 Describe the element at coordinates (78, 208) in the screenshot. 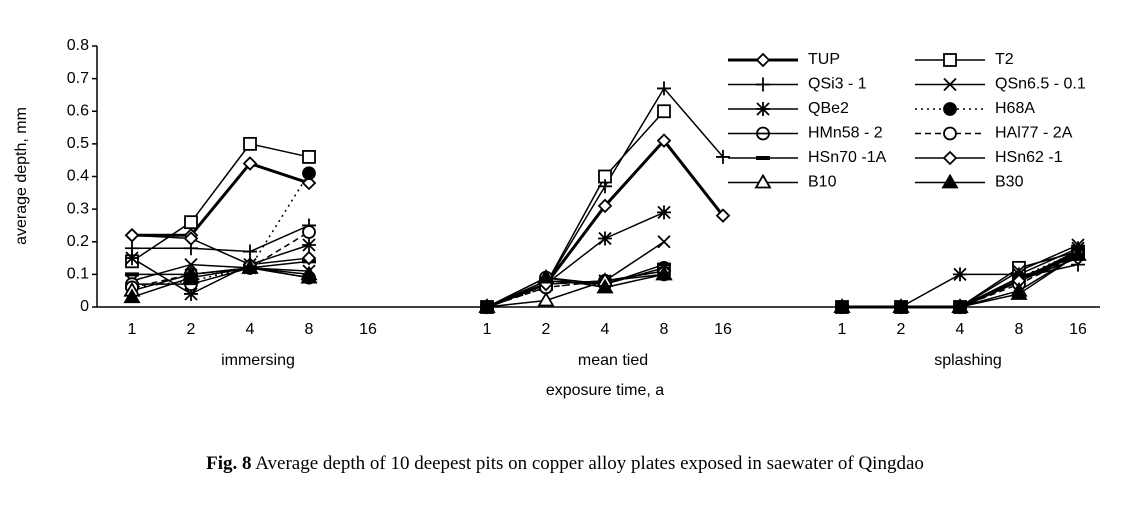

I see `y-tick-label: 0.3` at that location.